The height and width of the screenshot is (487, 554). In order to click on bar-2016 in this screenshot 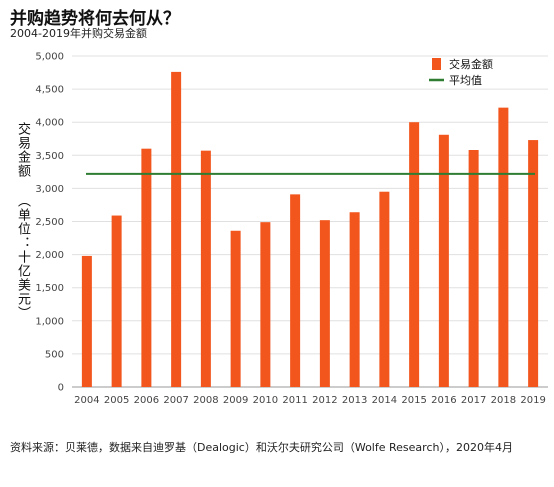, I will do `click(443, 260)`.